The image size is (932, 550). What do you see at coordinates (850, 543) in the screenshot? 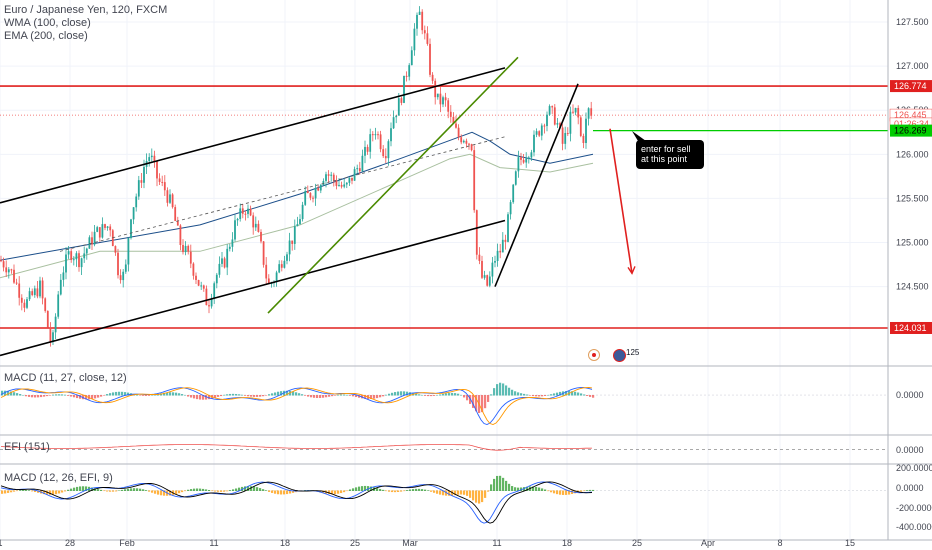
I see `time-tick-label: 15` at bounding box center [850, 543].